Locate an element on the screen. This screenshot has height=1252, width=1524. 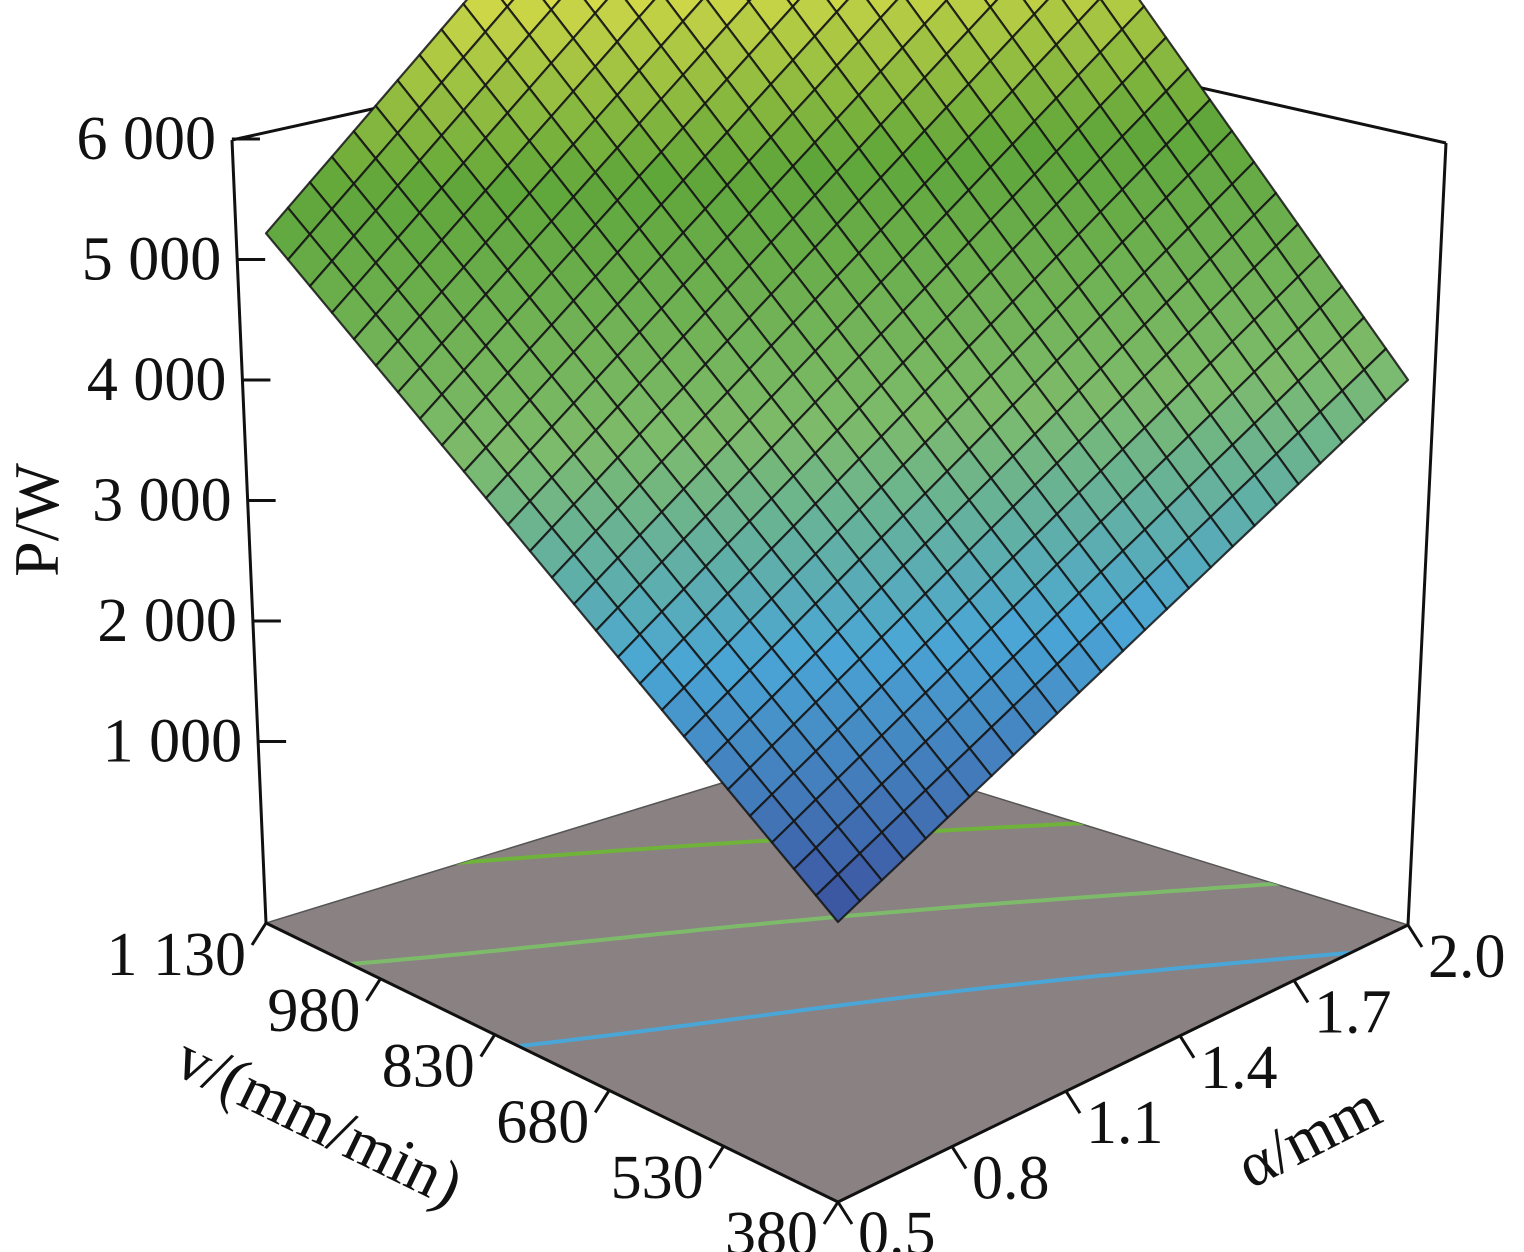
y-tick-label: 1.1 is located at coordinates (1125, 1123).